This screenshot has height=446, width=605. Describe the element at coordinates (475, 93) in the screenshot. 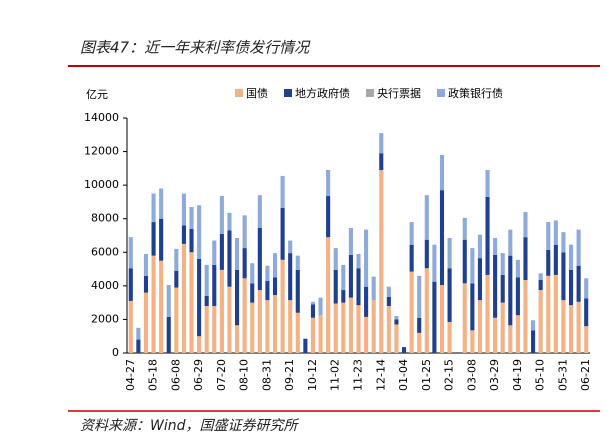

I see `legend-label: 政策银行债` at that location.